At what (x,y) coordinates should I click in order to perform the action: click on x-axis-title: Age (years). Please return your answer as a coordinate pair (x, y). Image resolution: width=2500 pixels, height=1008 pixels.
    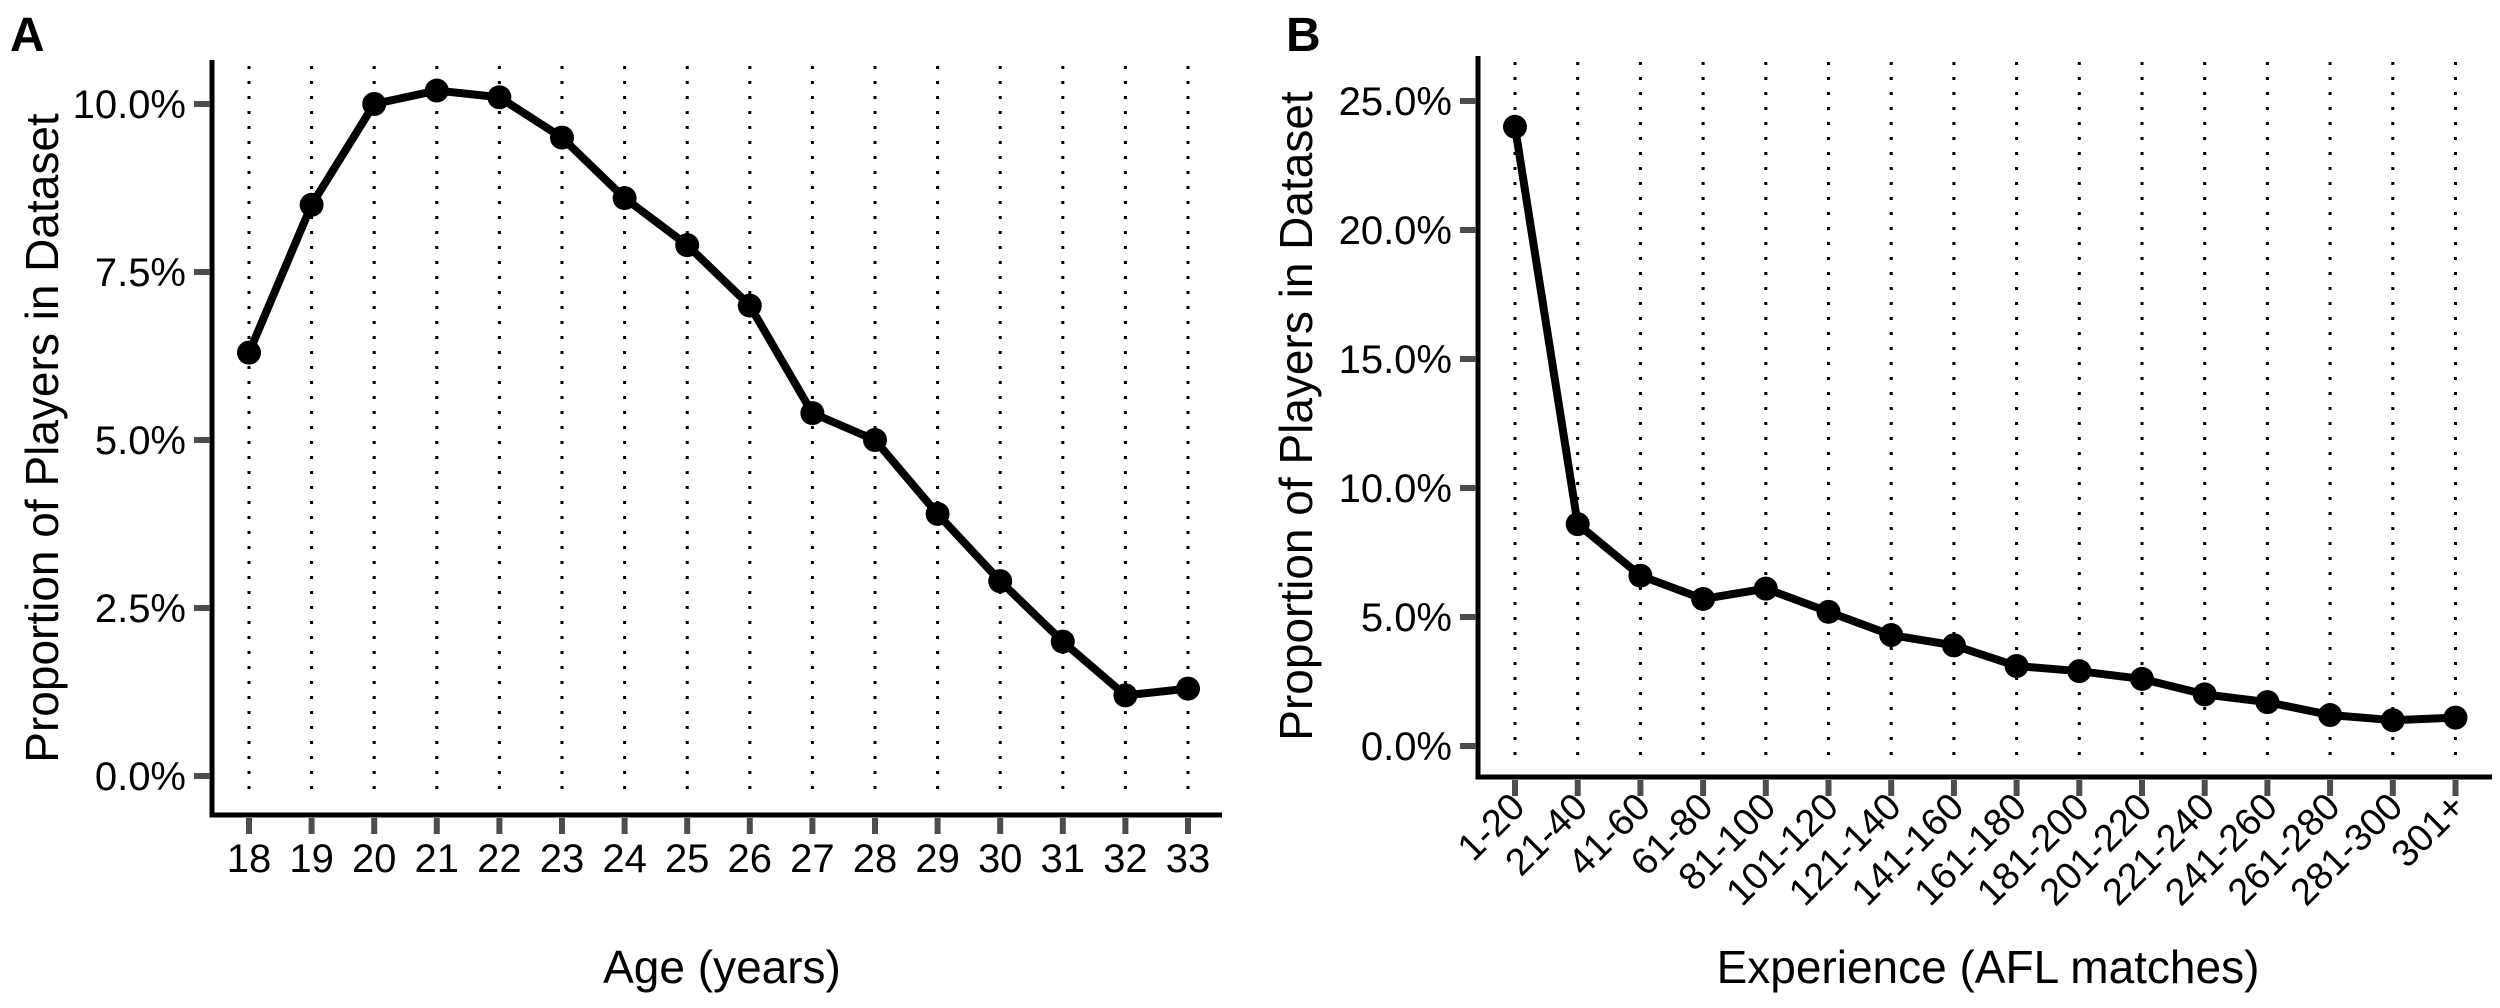
    Looking at the image, I should click on (722, 967).